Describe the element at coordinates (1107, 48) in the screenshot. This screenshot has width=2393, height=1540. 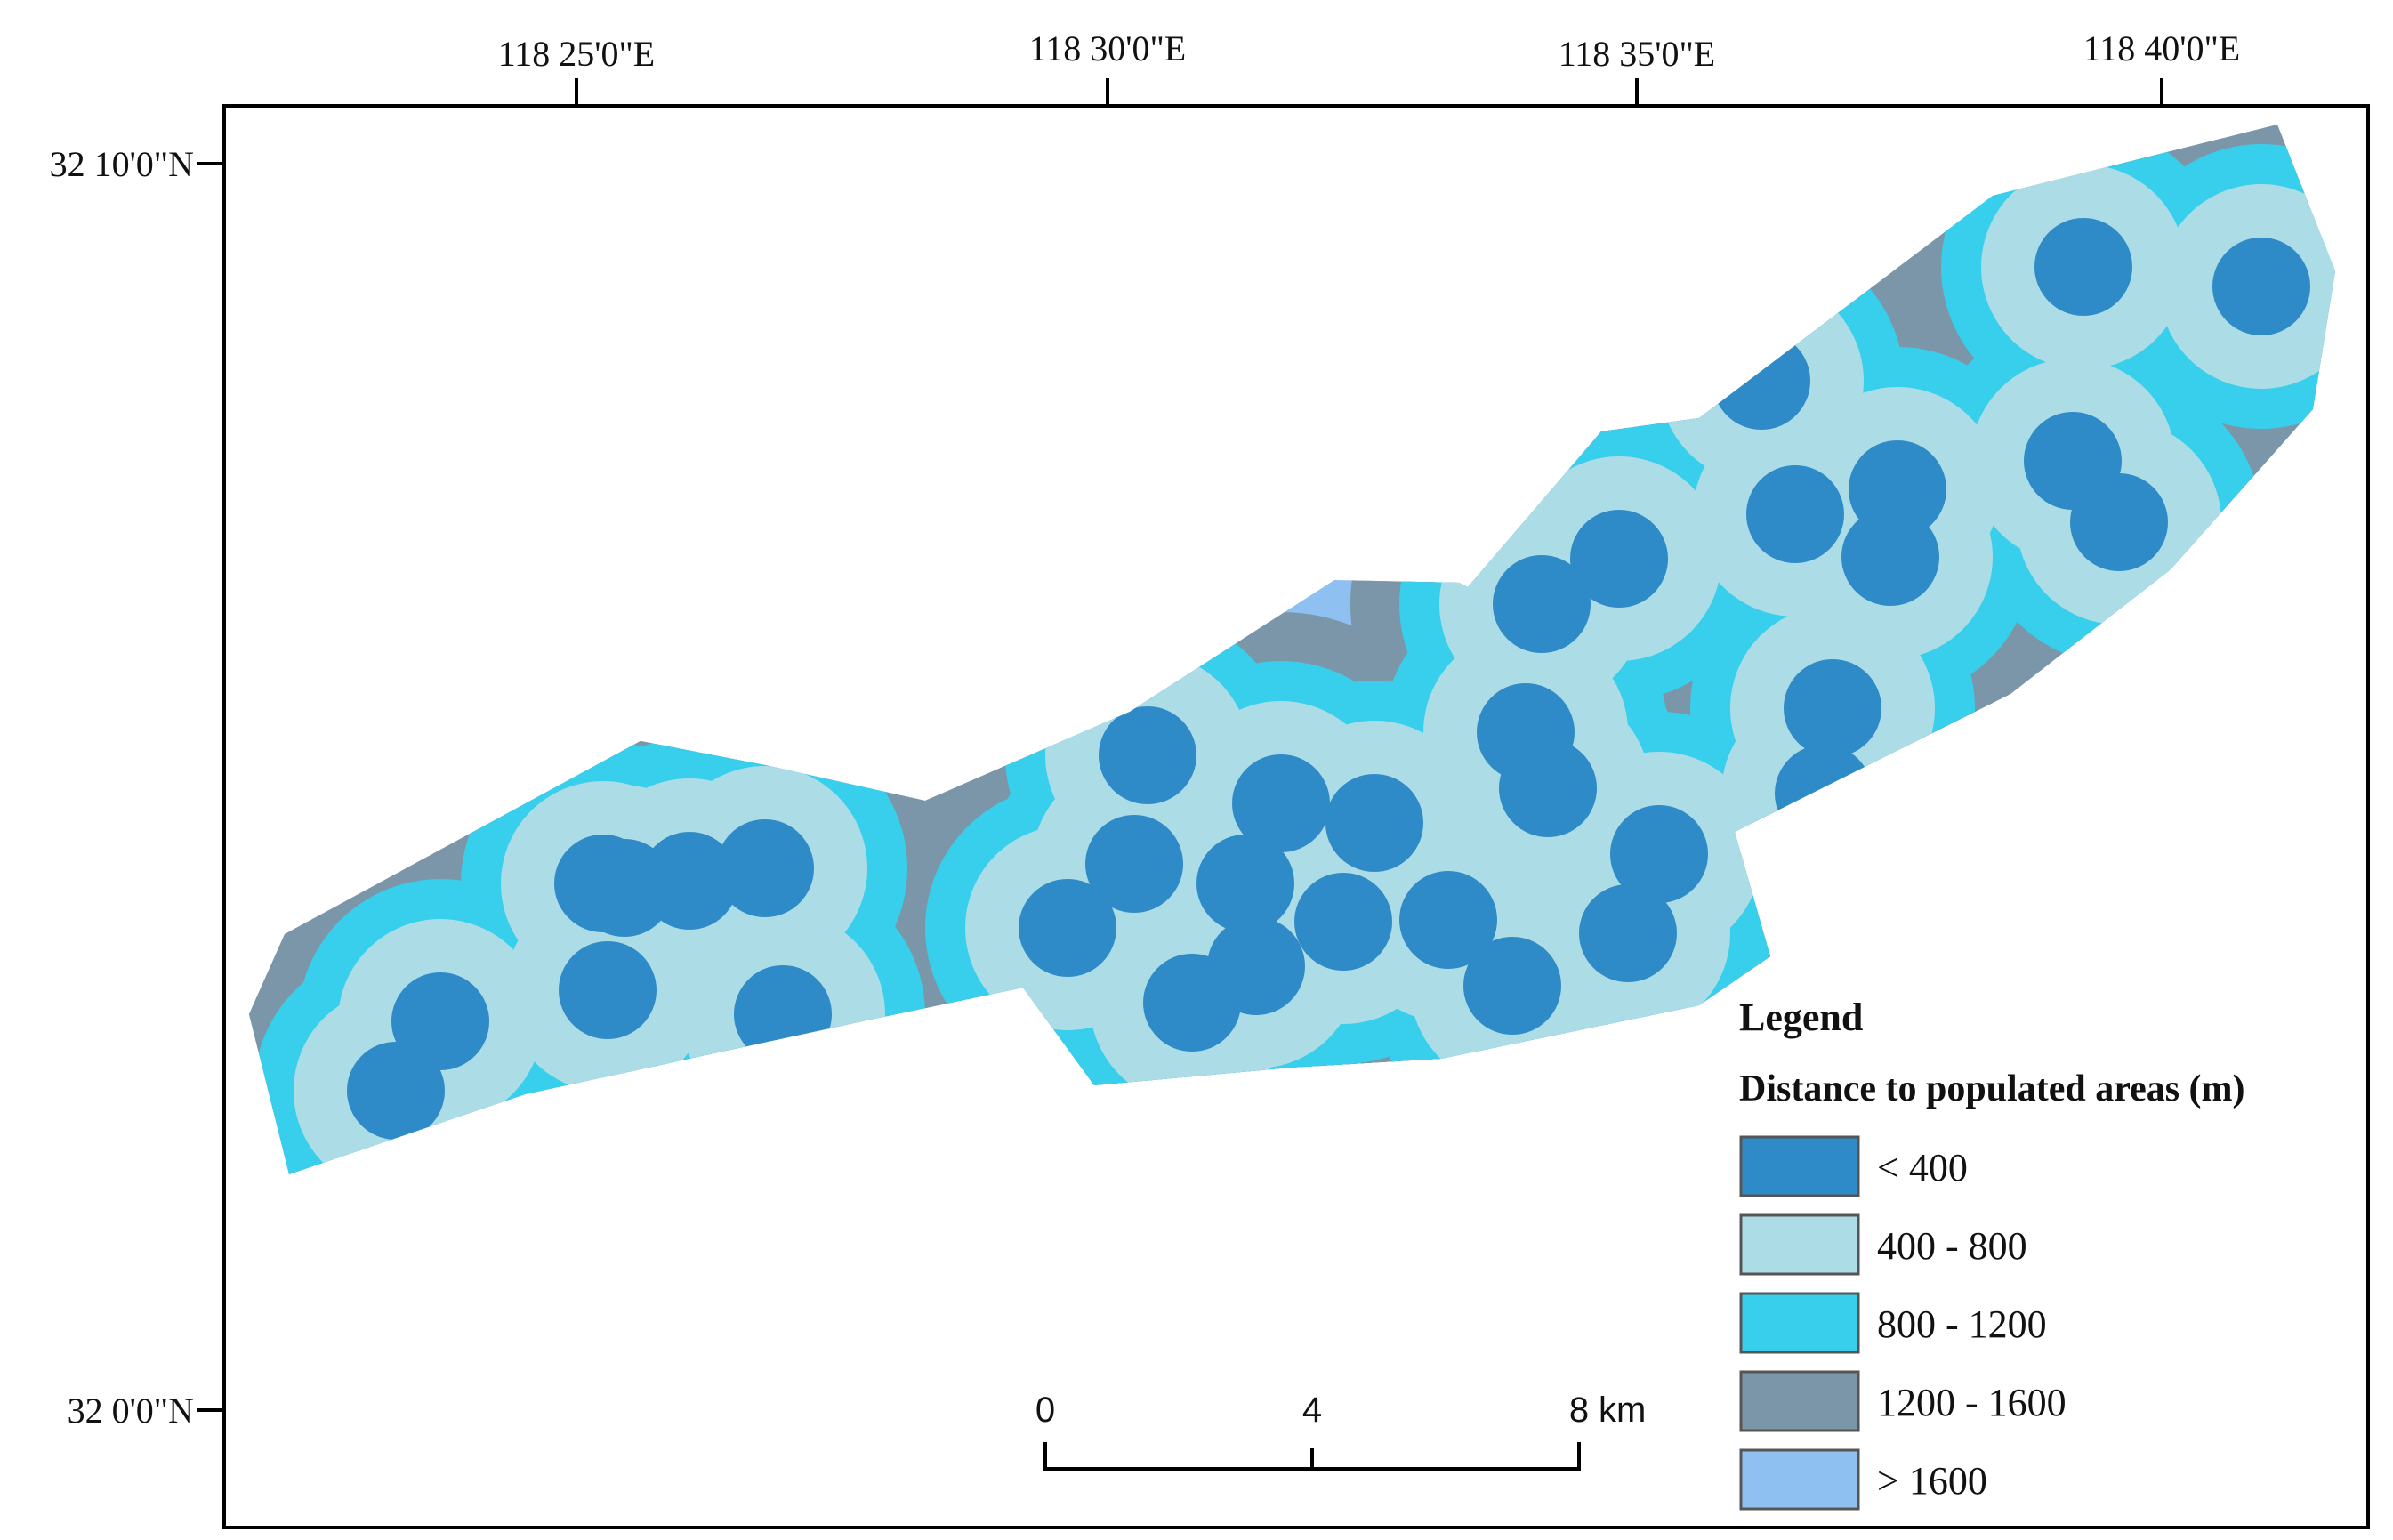
I see `lon-label-2: 118 30'0"E` at that location.